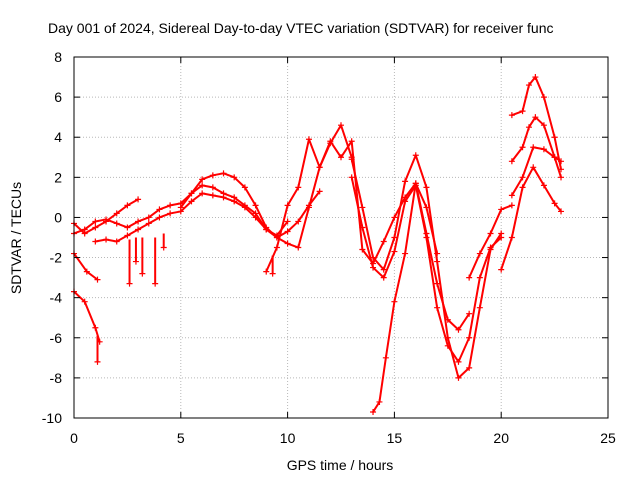 This screenshot has width=640, height=480. What do you see at coordinates (16, 238) in the screenshot?
I see `y-axis-title: SDTVAR / TECUs` at bounding box center [16, 238].